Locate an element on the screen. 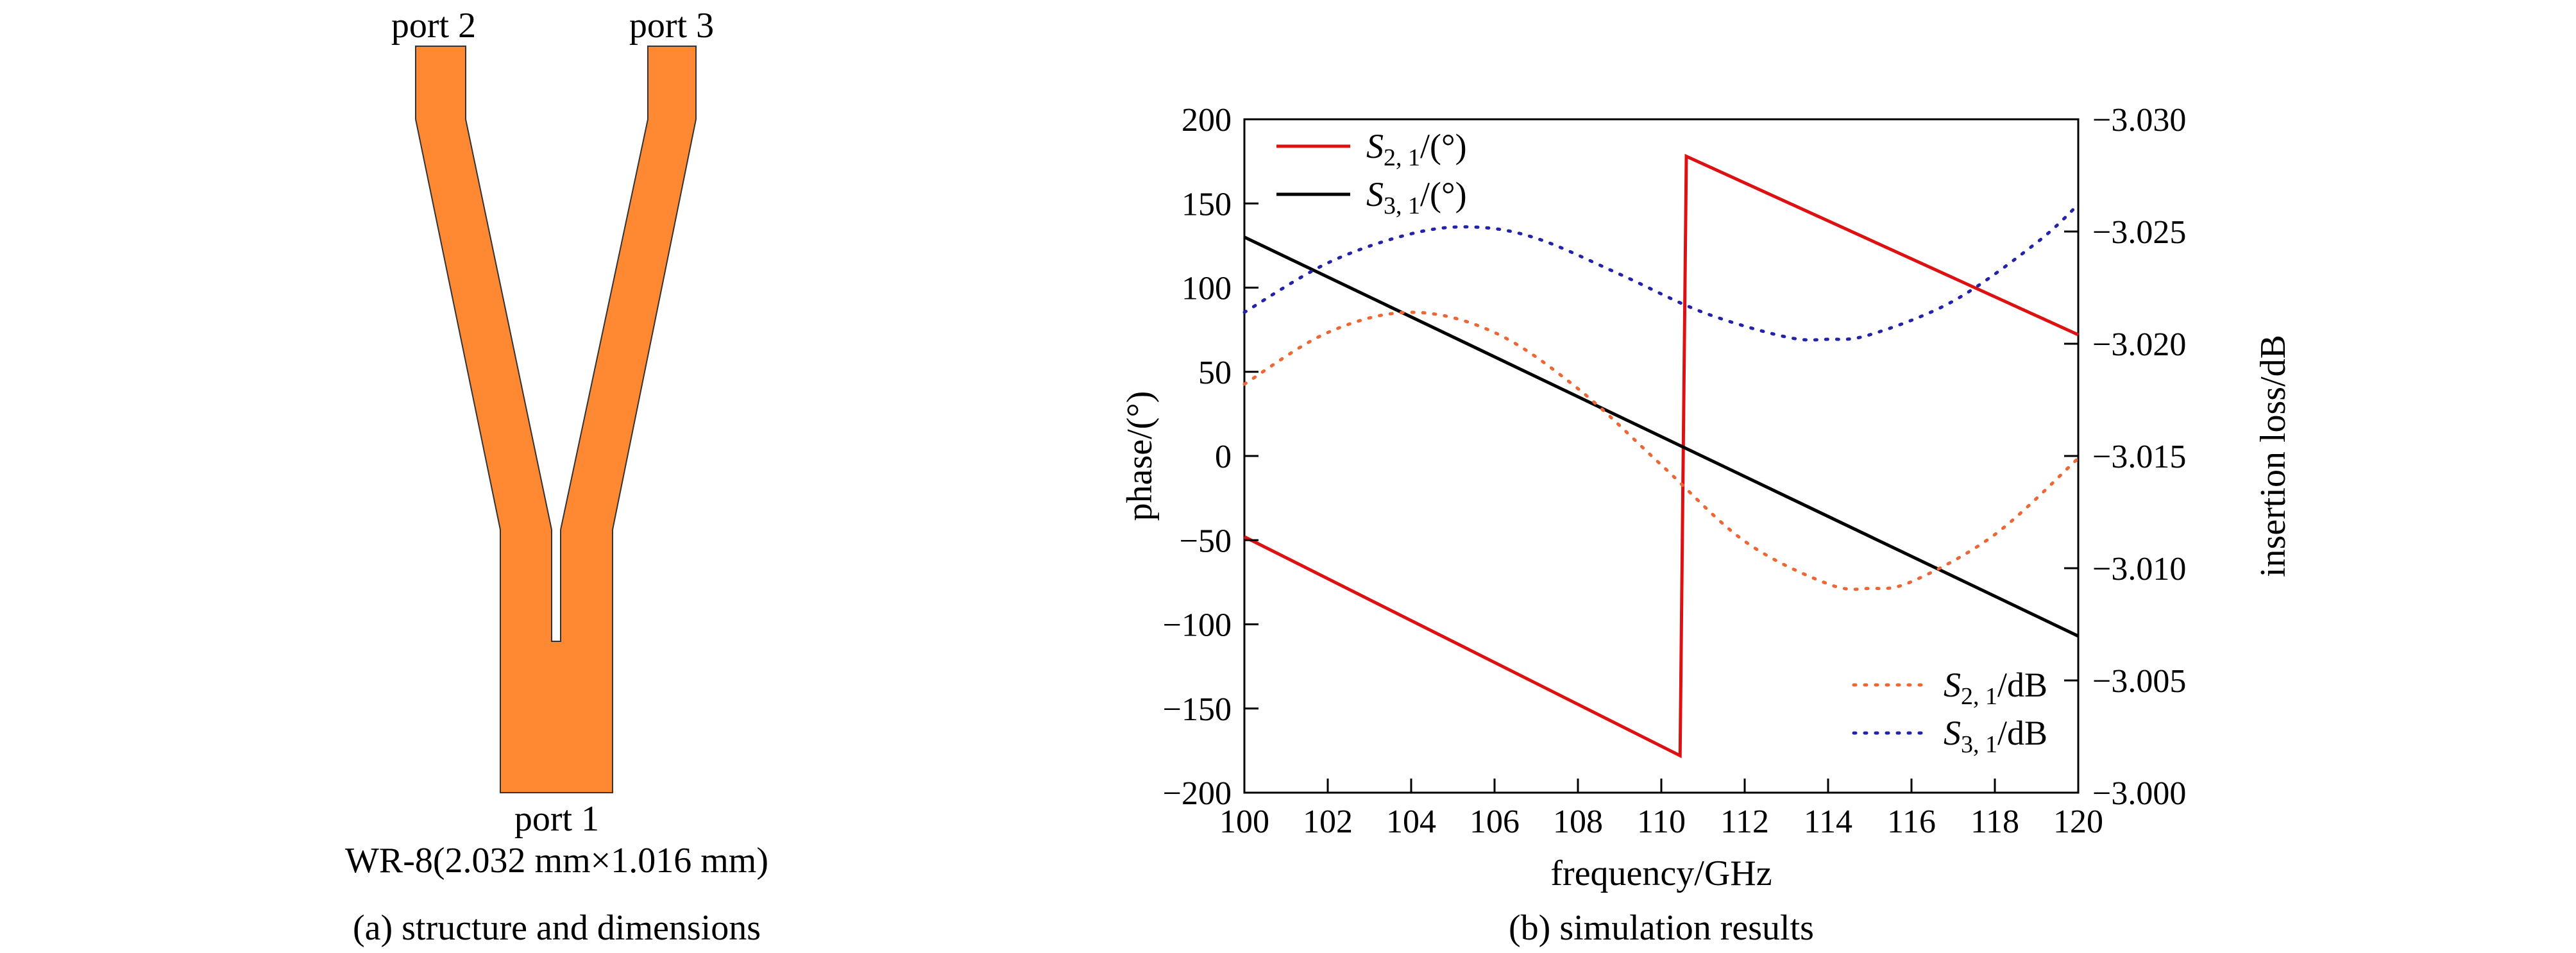  legend-entry-label: S3, 1/dB is located at coordinates (1995, 736).